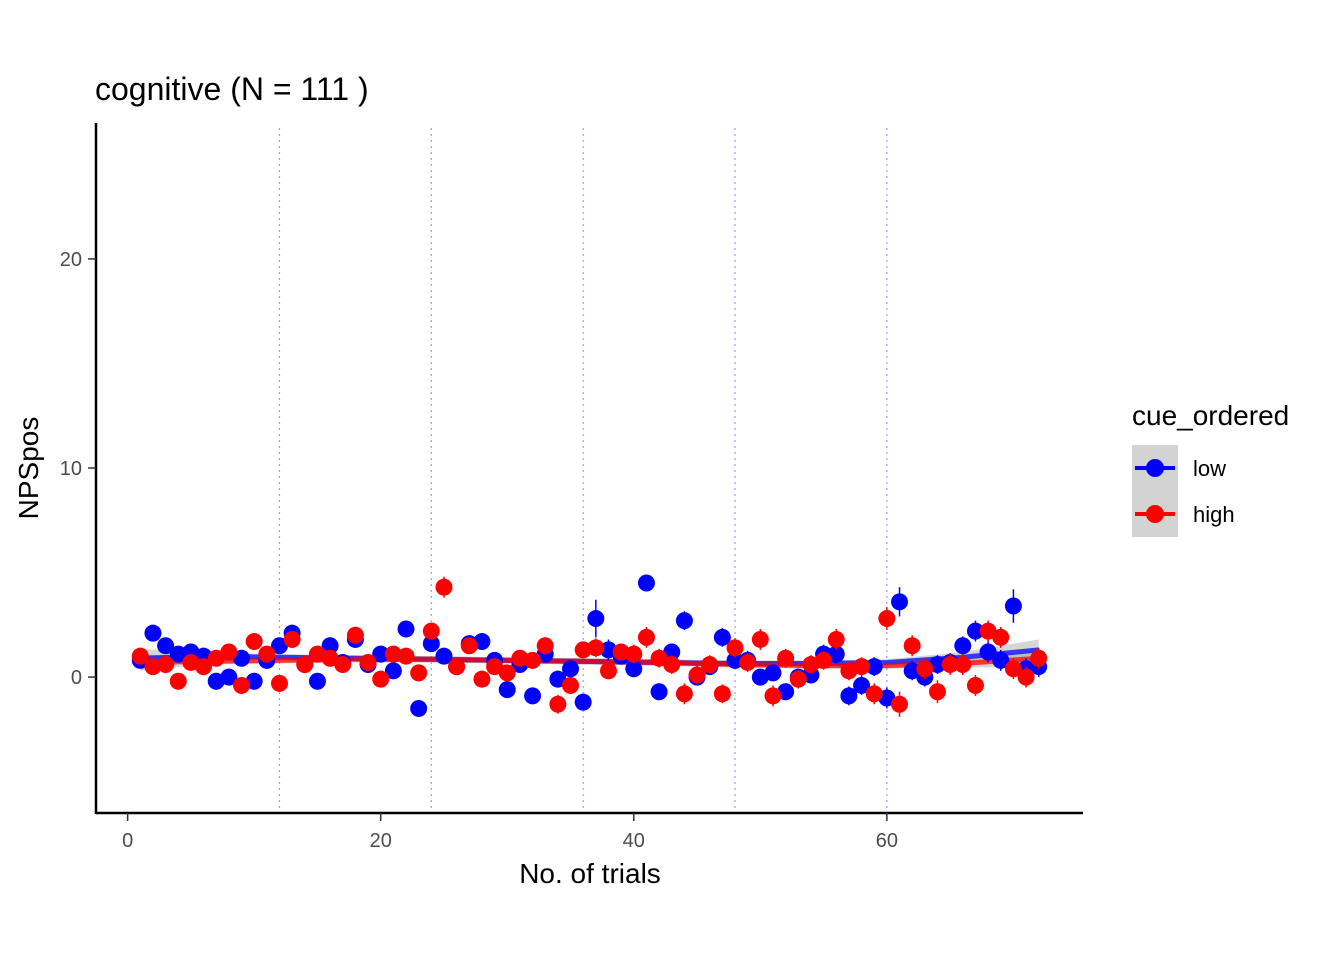  I want to click on legend-title: cue_ordered, so click(1210, 415).